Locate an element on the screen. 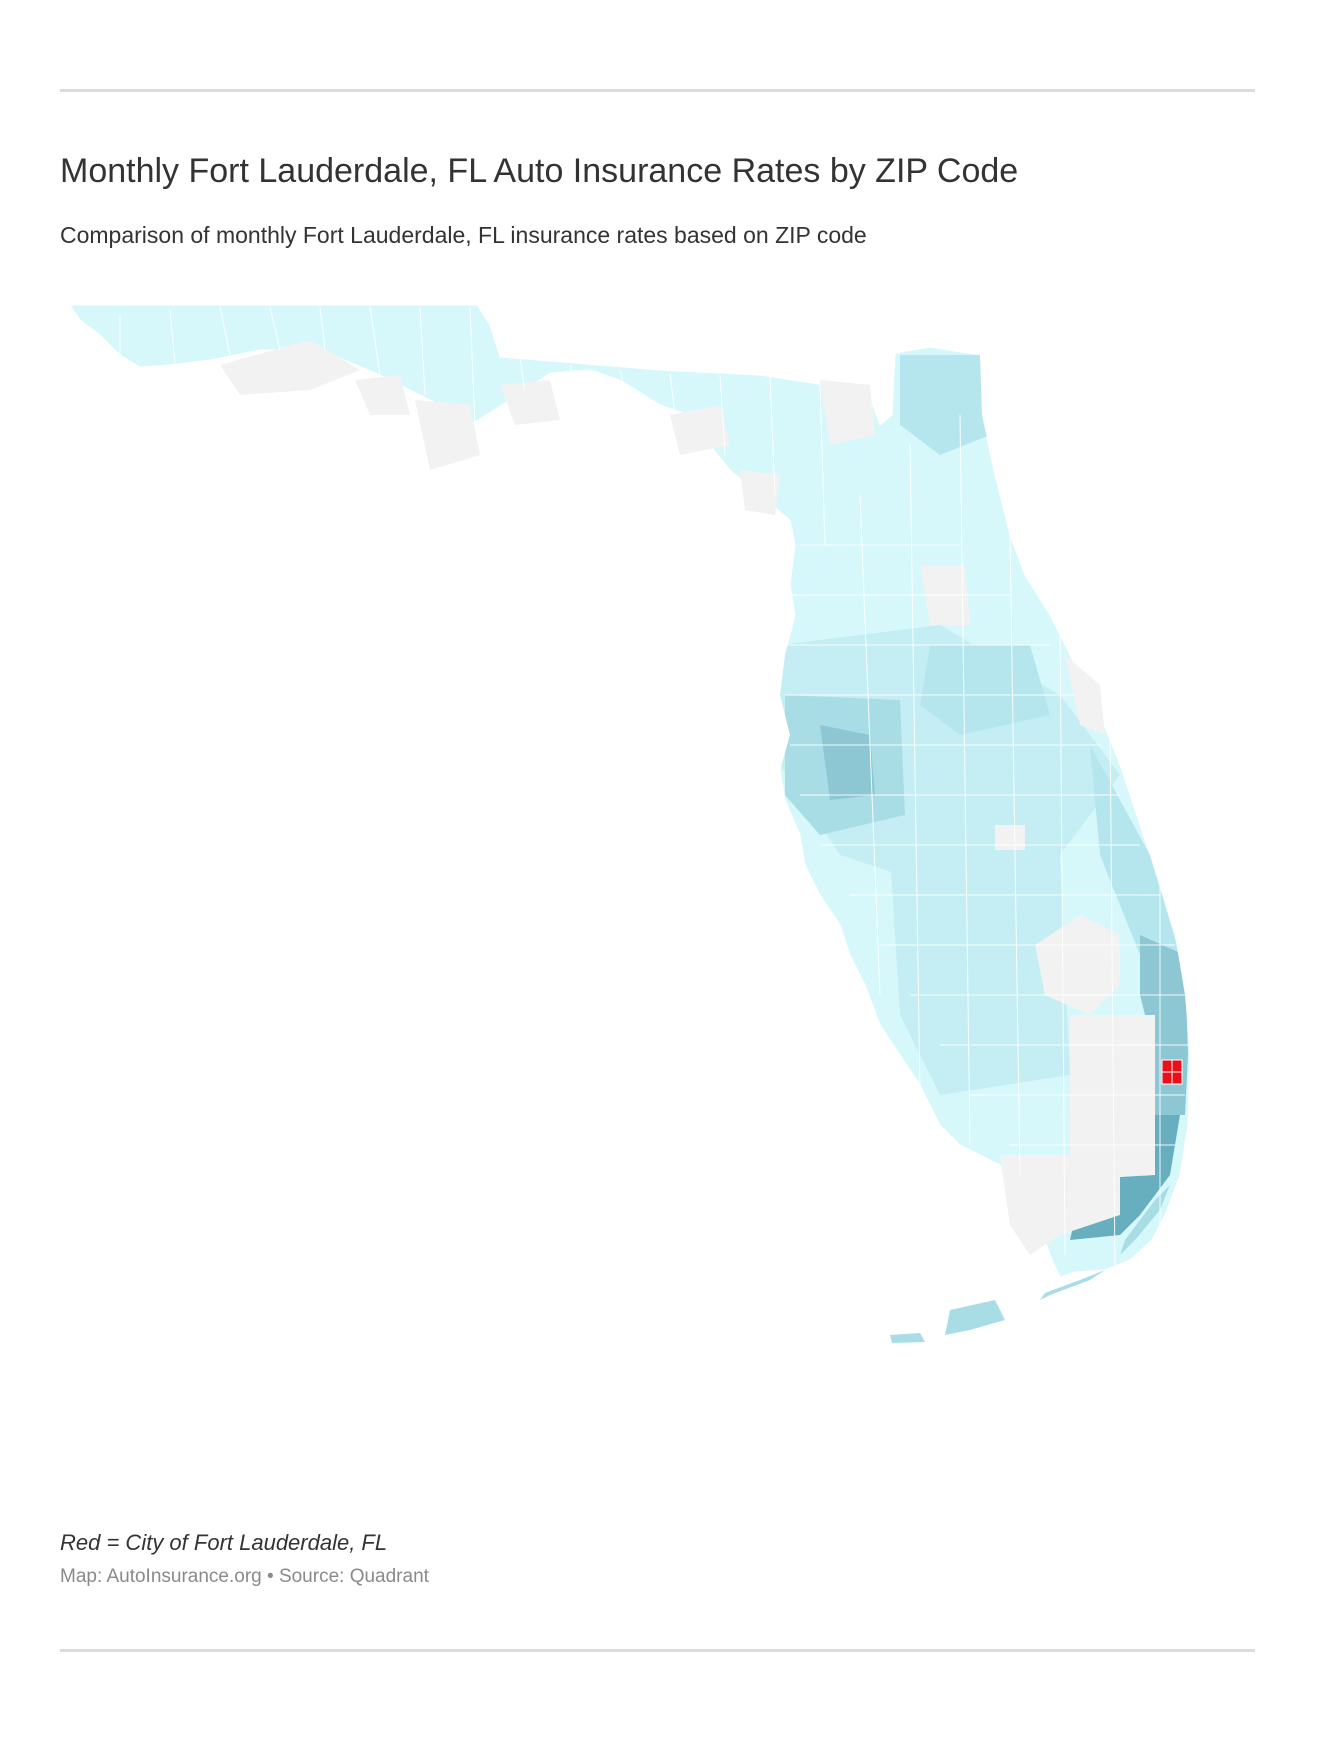 This screenshot has width=1320, height=1750. no-data-central is located at coordinates (1010, 837).